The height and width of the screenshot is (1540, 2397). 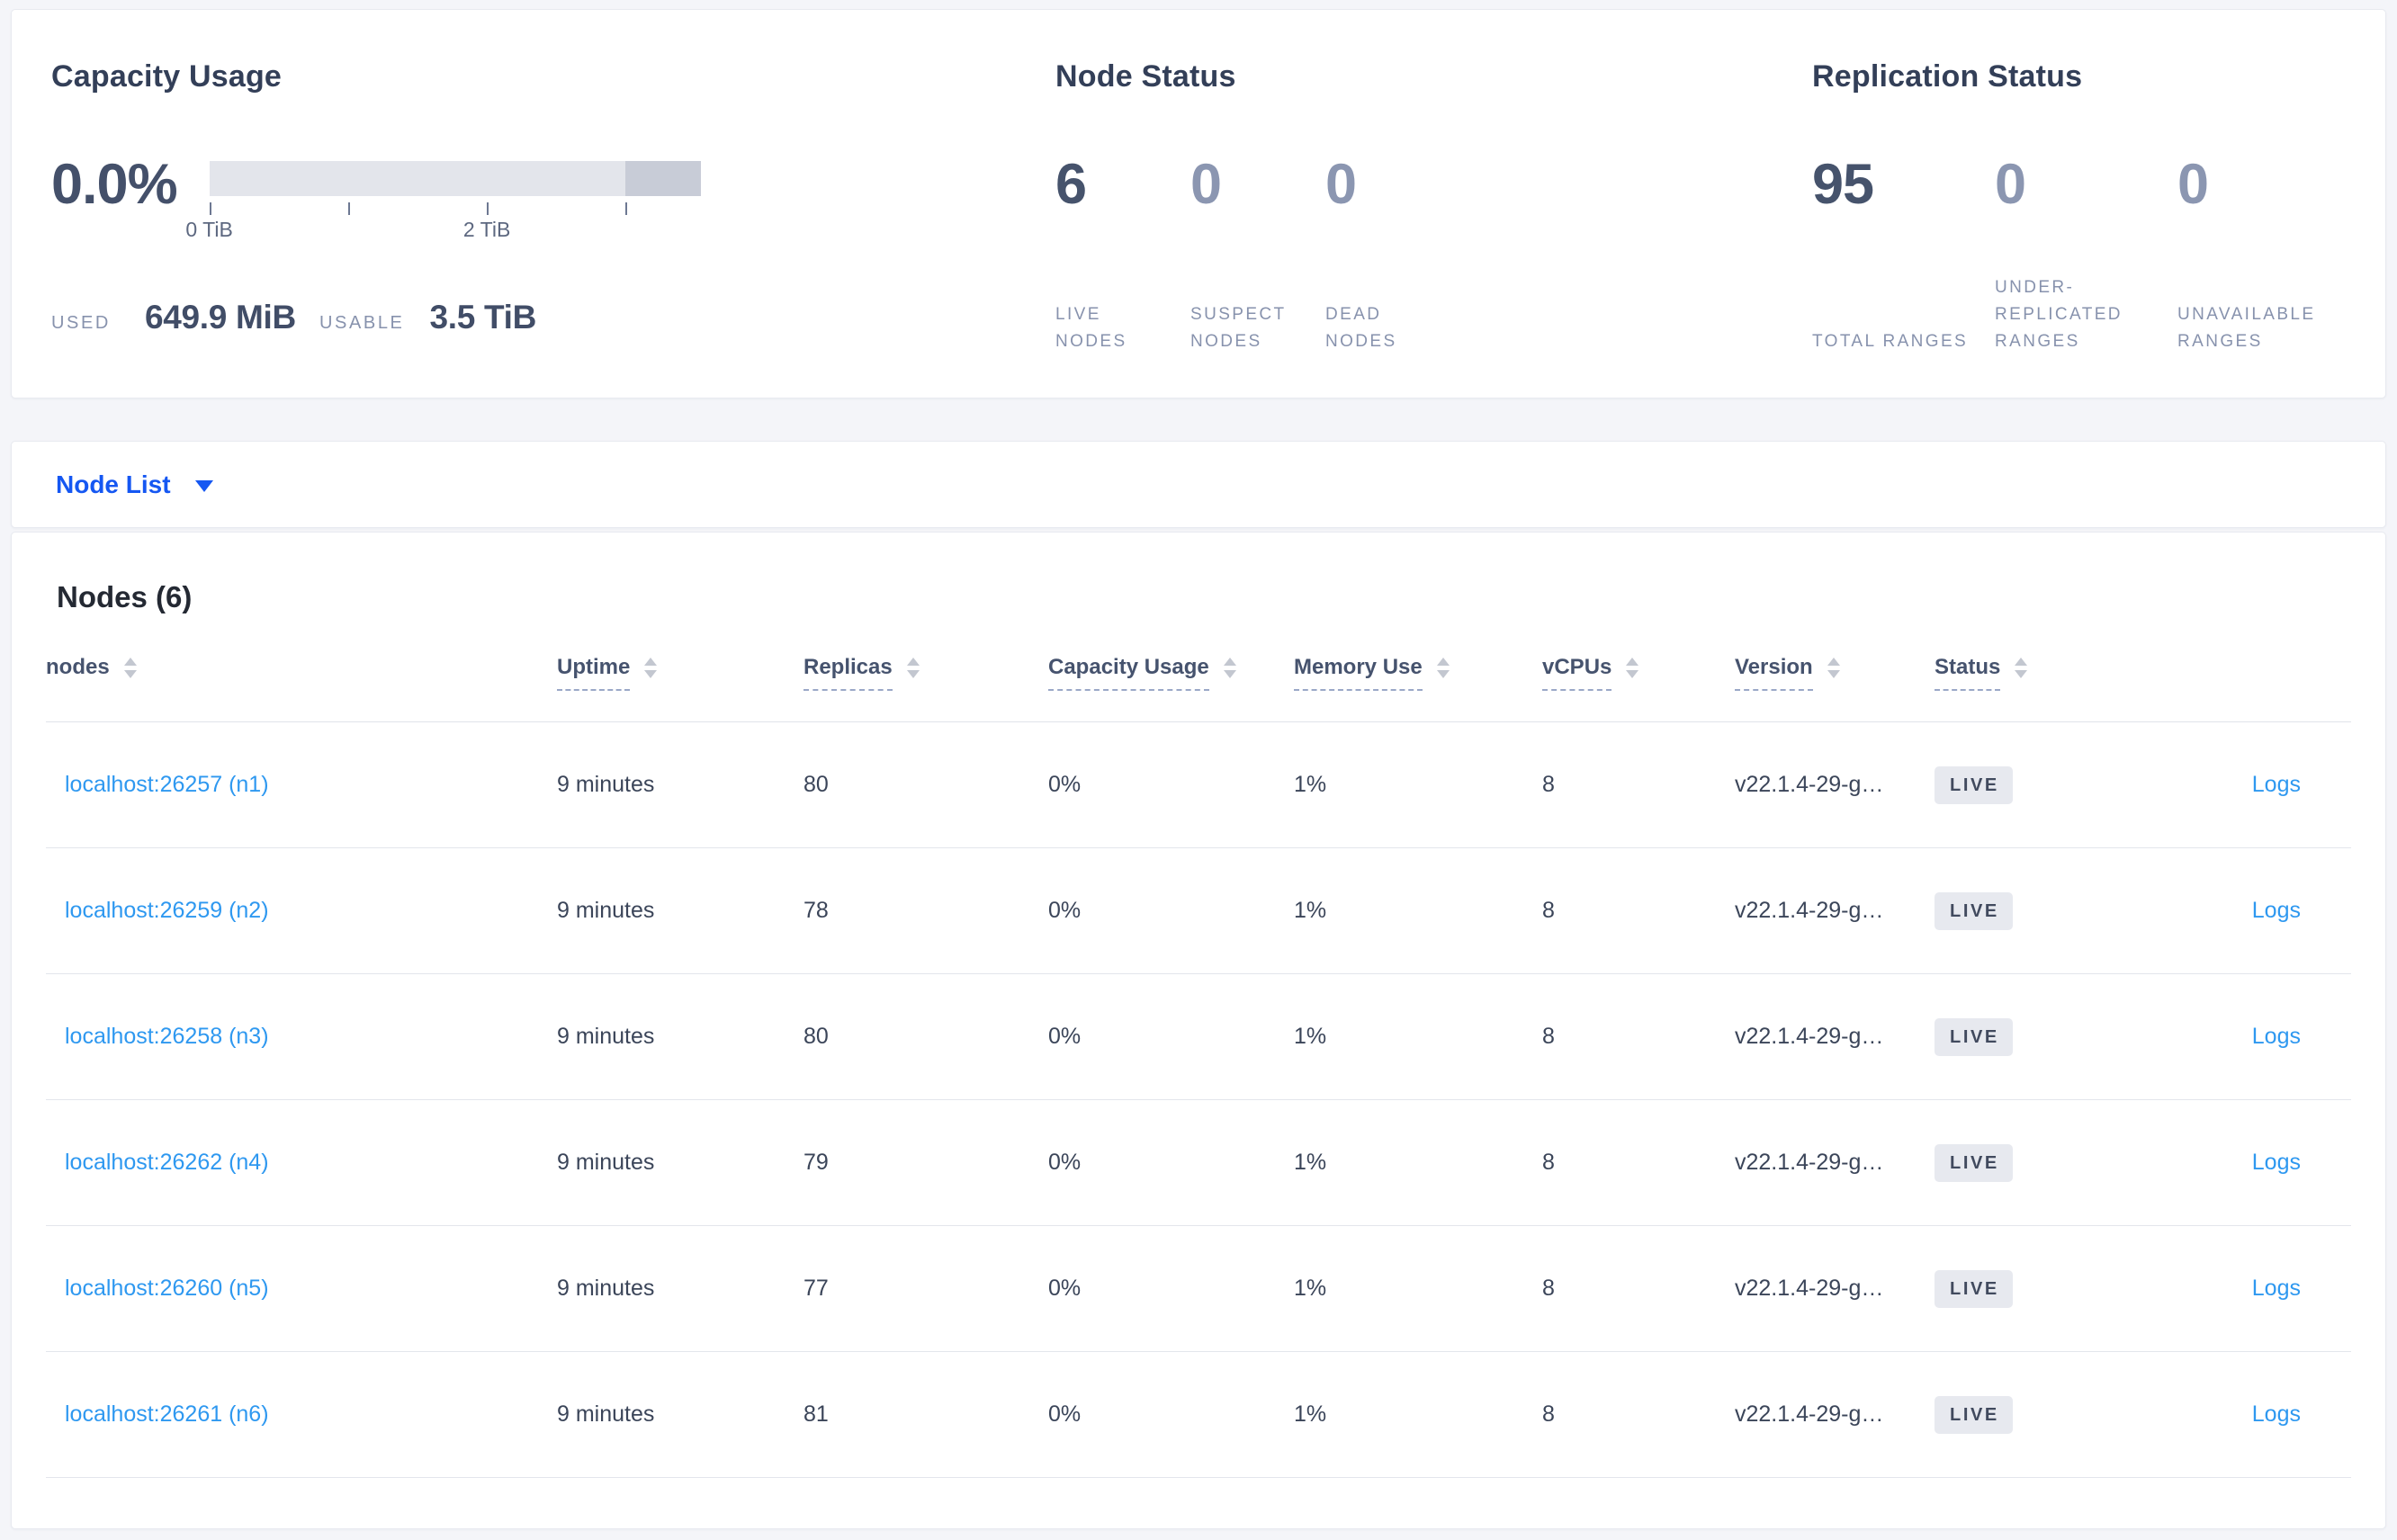 I want to click on column-header: Status, so click(x=2041, y=673).